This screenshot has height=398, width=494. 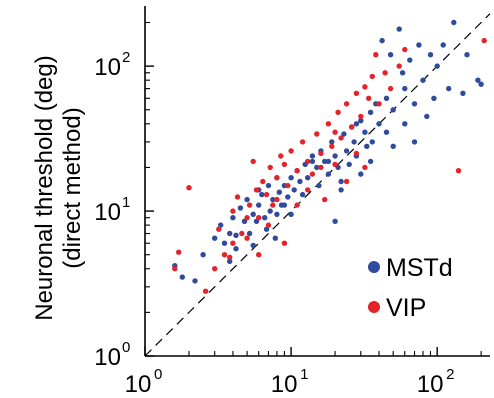 What do you see at coordinates (374, 307) in the screenshot?
I see `legend-marker-vip` at bounding box center [374, 307].